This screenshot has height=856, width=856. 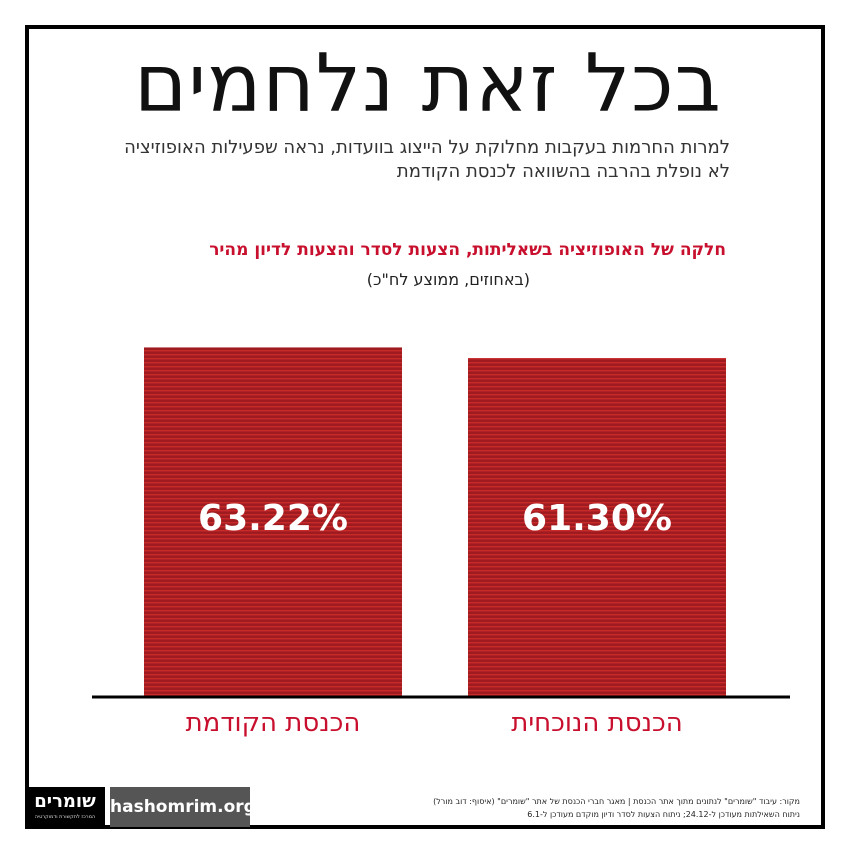 I want to click on chart-unit: (באחוזים, ממוצע לח"כ), so click(x=448, y=279).